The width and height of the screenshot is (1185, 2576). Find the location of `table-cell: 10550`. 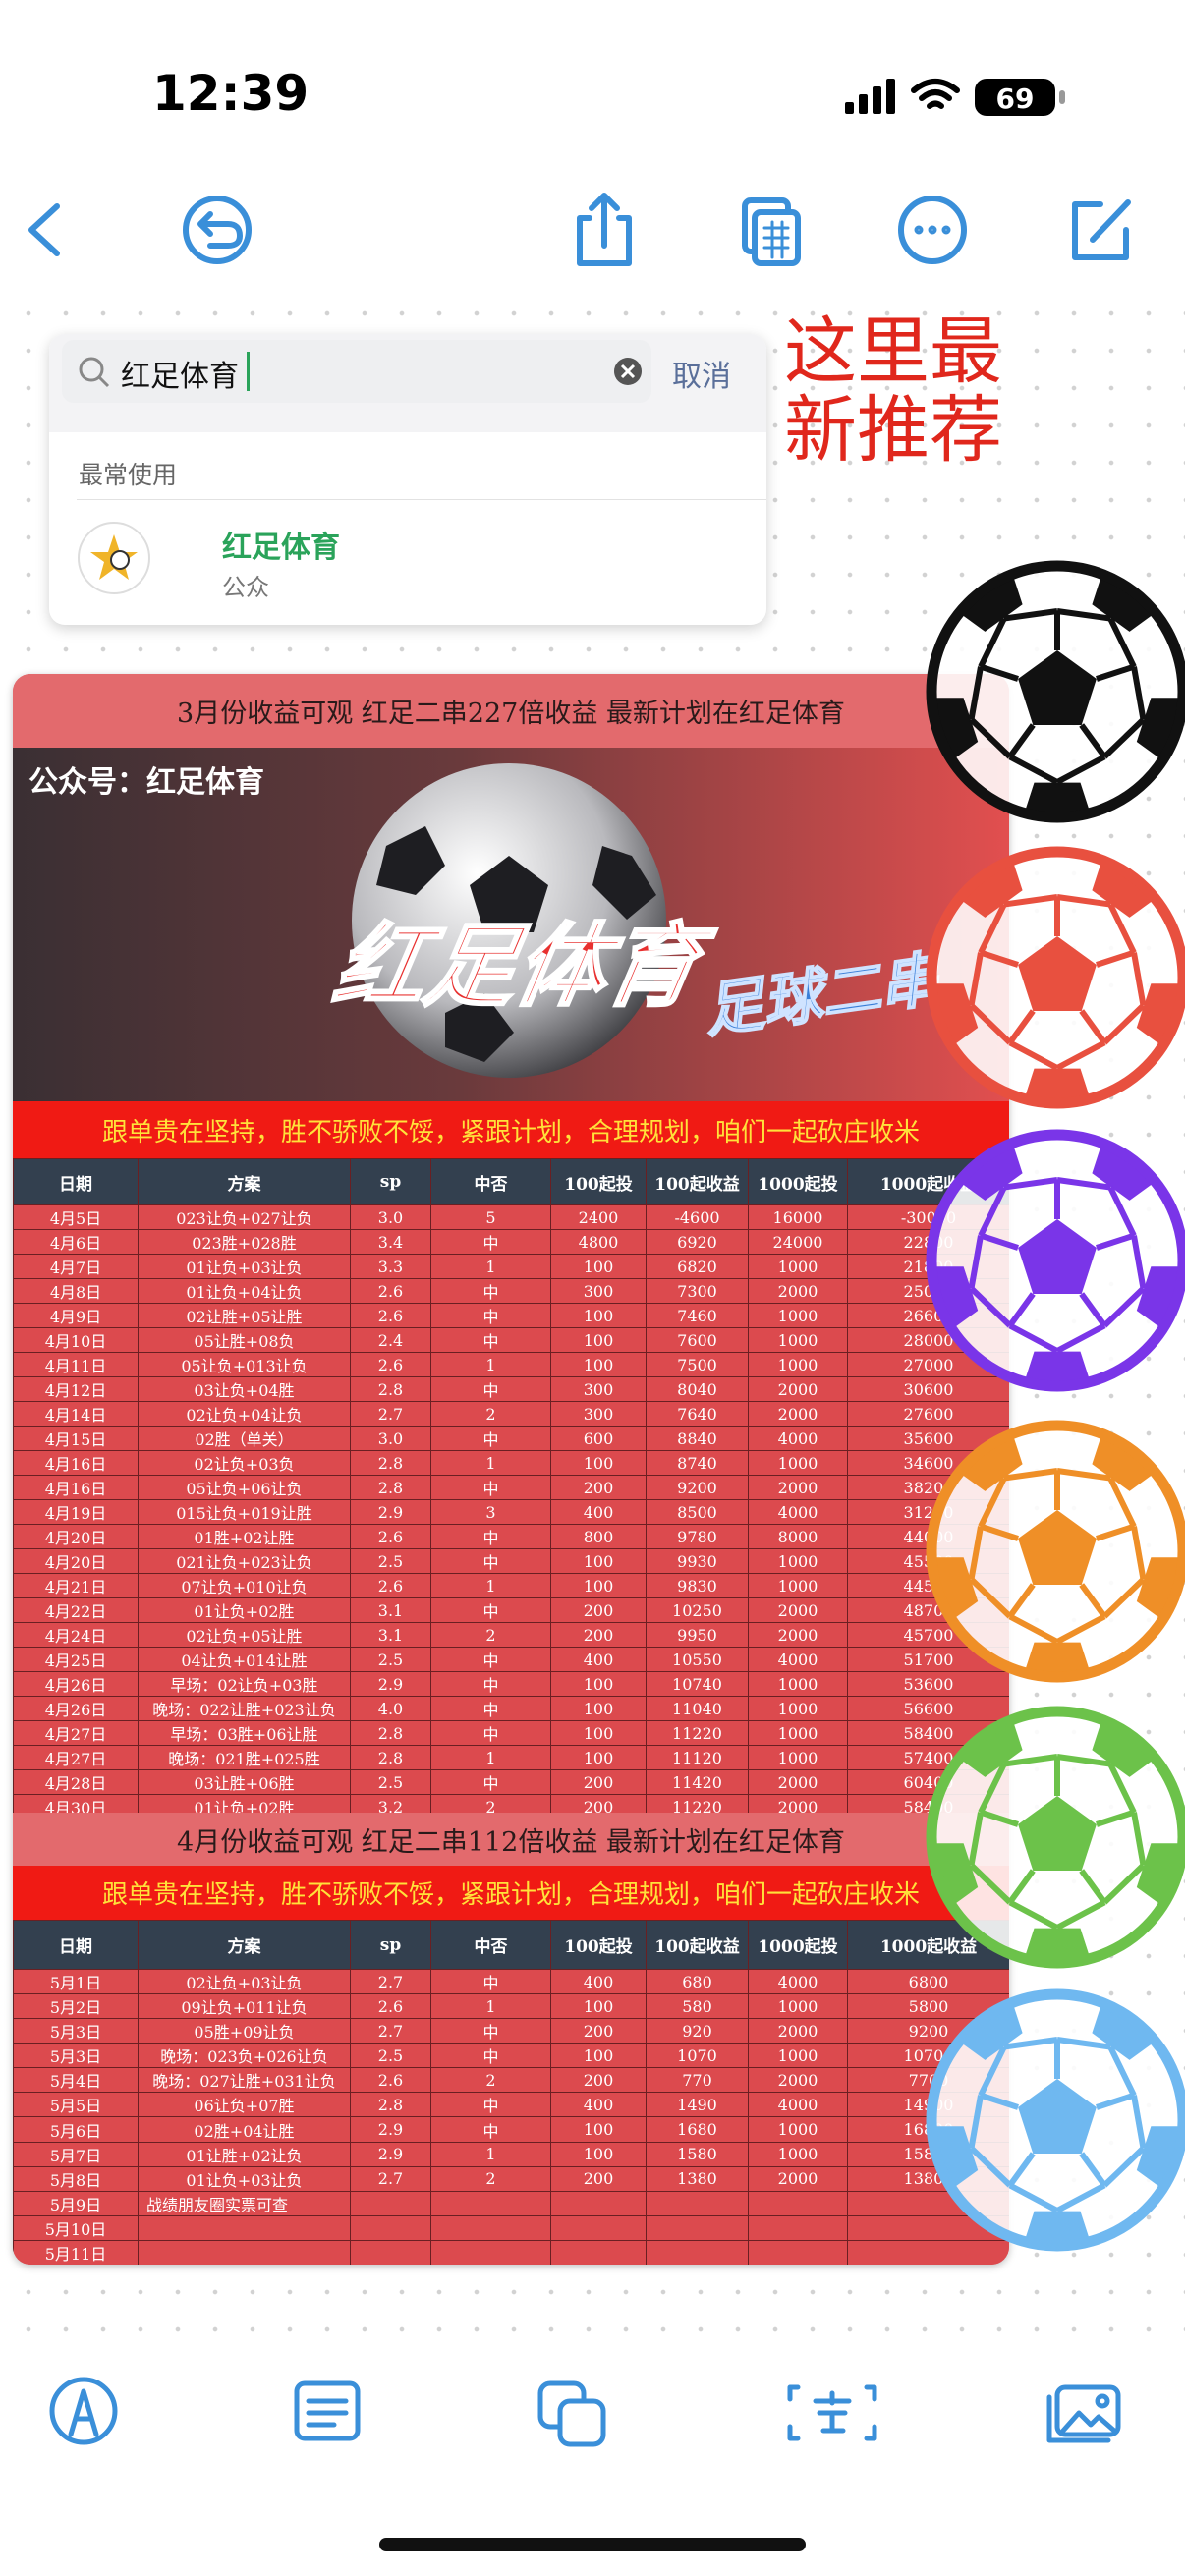

table-cell: 10550 is located at coordinates (697, 1659).